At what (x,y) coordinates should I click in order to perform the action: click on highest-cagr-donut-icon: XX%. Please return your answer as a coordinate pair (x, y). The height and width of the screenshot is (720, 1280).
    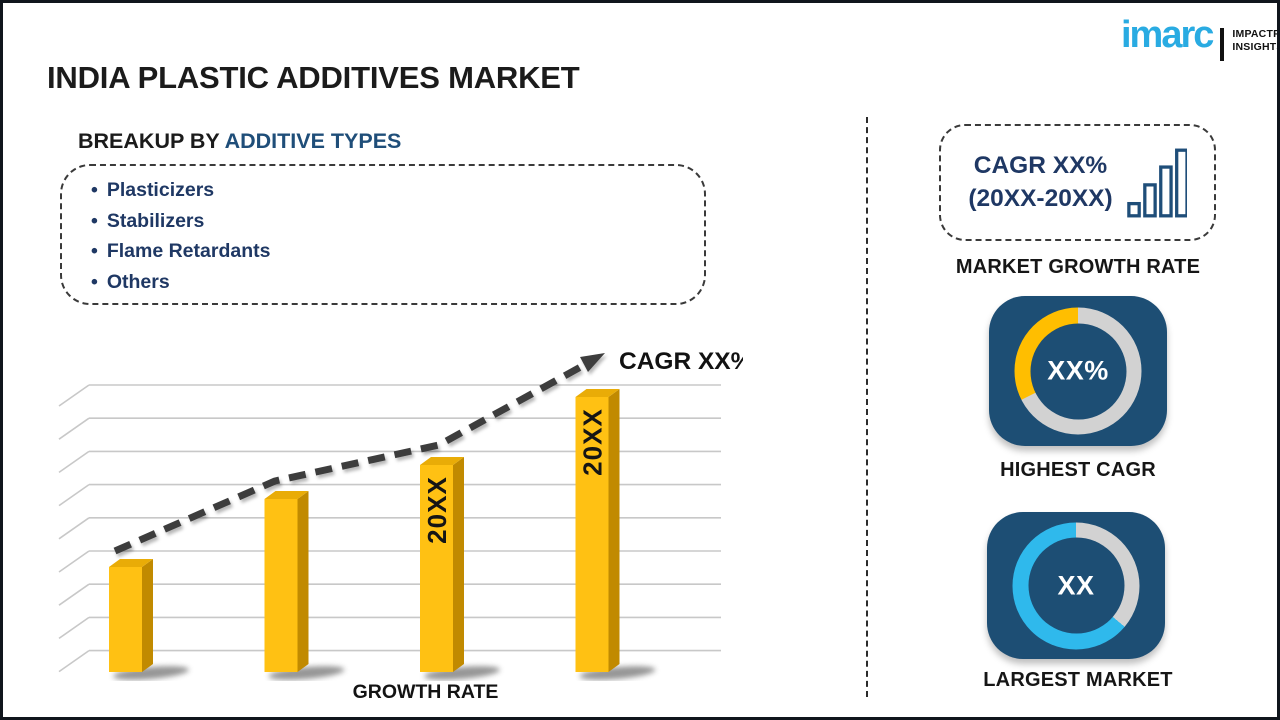
    Looking at the image, I should click on (1078, 371).